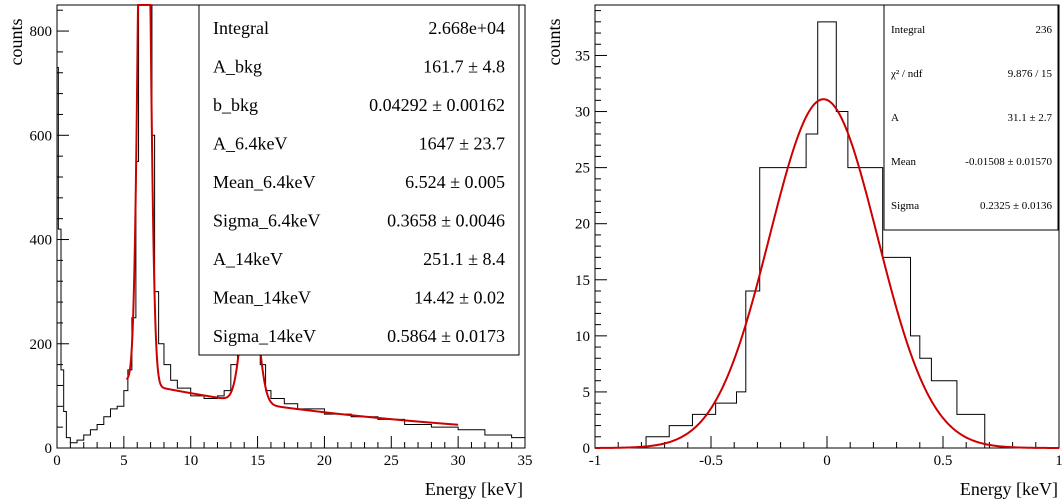 The height and width of the screenshot is (503, 1064). I want to click on left-stat-name: A_bkg, so click(237, 67).